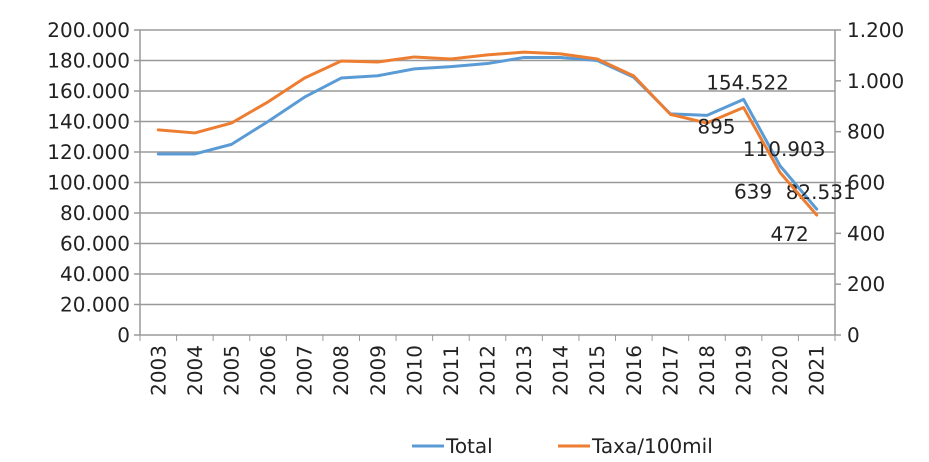 The height and width of the screenshot is (462, 929). What do you see at coordinates (780, 370) in the screenshot?
I see `x-tick-label: 2020` at bounding box center [780, 370].